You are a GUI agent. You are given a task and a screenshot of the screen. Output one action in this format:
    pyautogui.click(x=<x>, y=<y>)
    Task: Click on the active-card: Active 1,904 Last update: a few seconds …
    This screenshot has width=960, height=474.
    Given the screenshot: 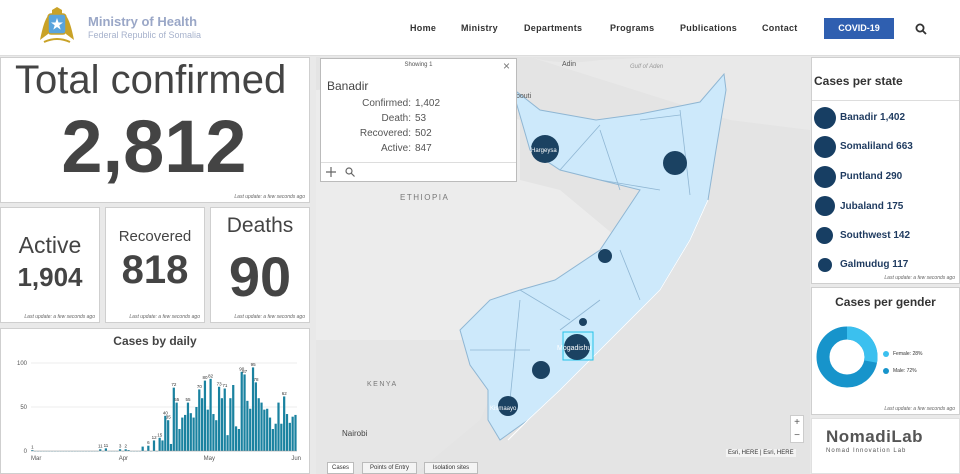 What is the action you would take?
    pyautogui.click(x=50, y=265)
    